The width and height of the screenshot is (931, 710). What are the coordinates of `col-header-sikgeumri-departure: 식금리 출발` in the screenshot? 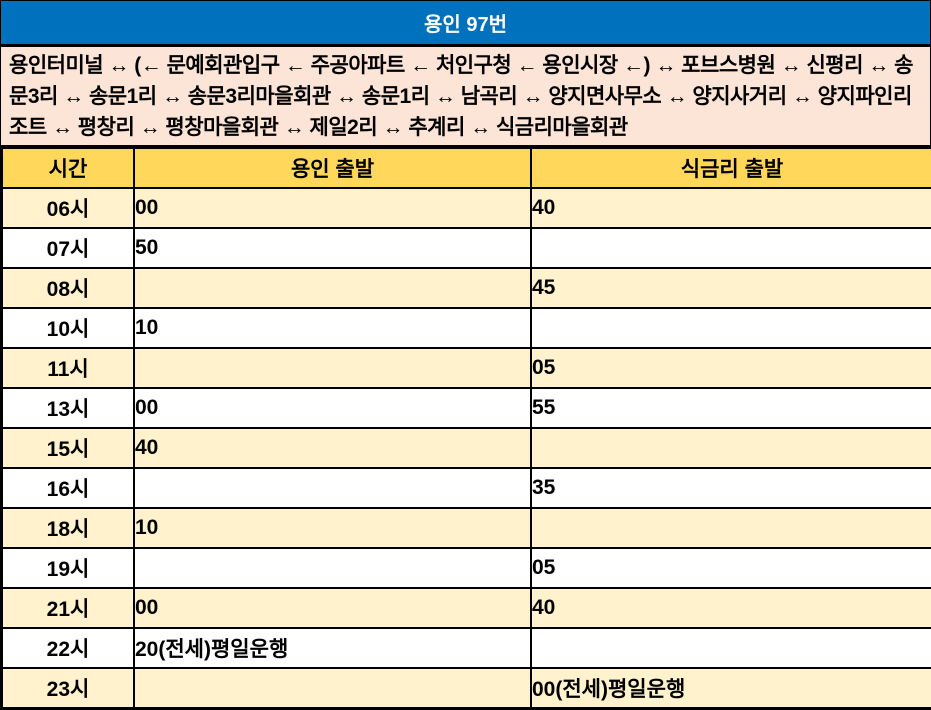 It's located at (730, 168).